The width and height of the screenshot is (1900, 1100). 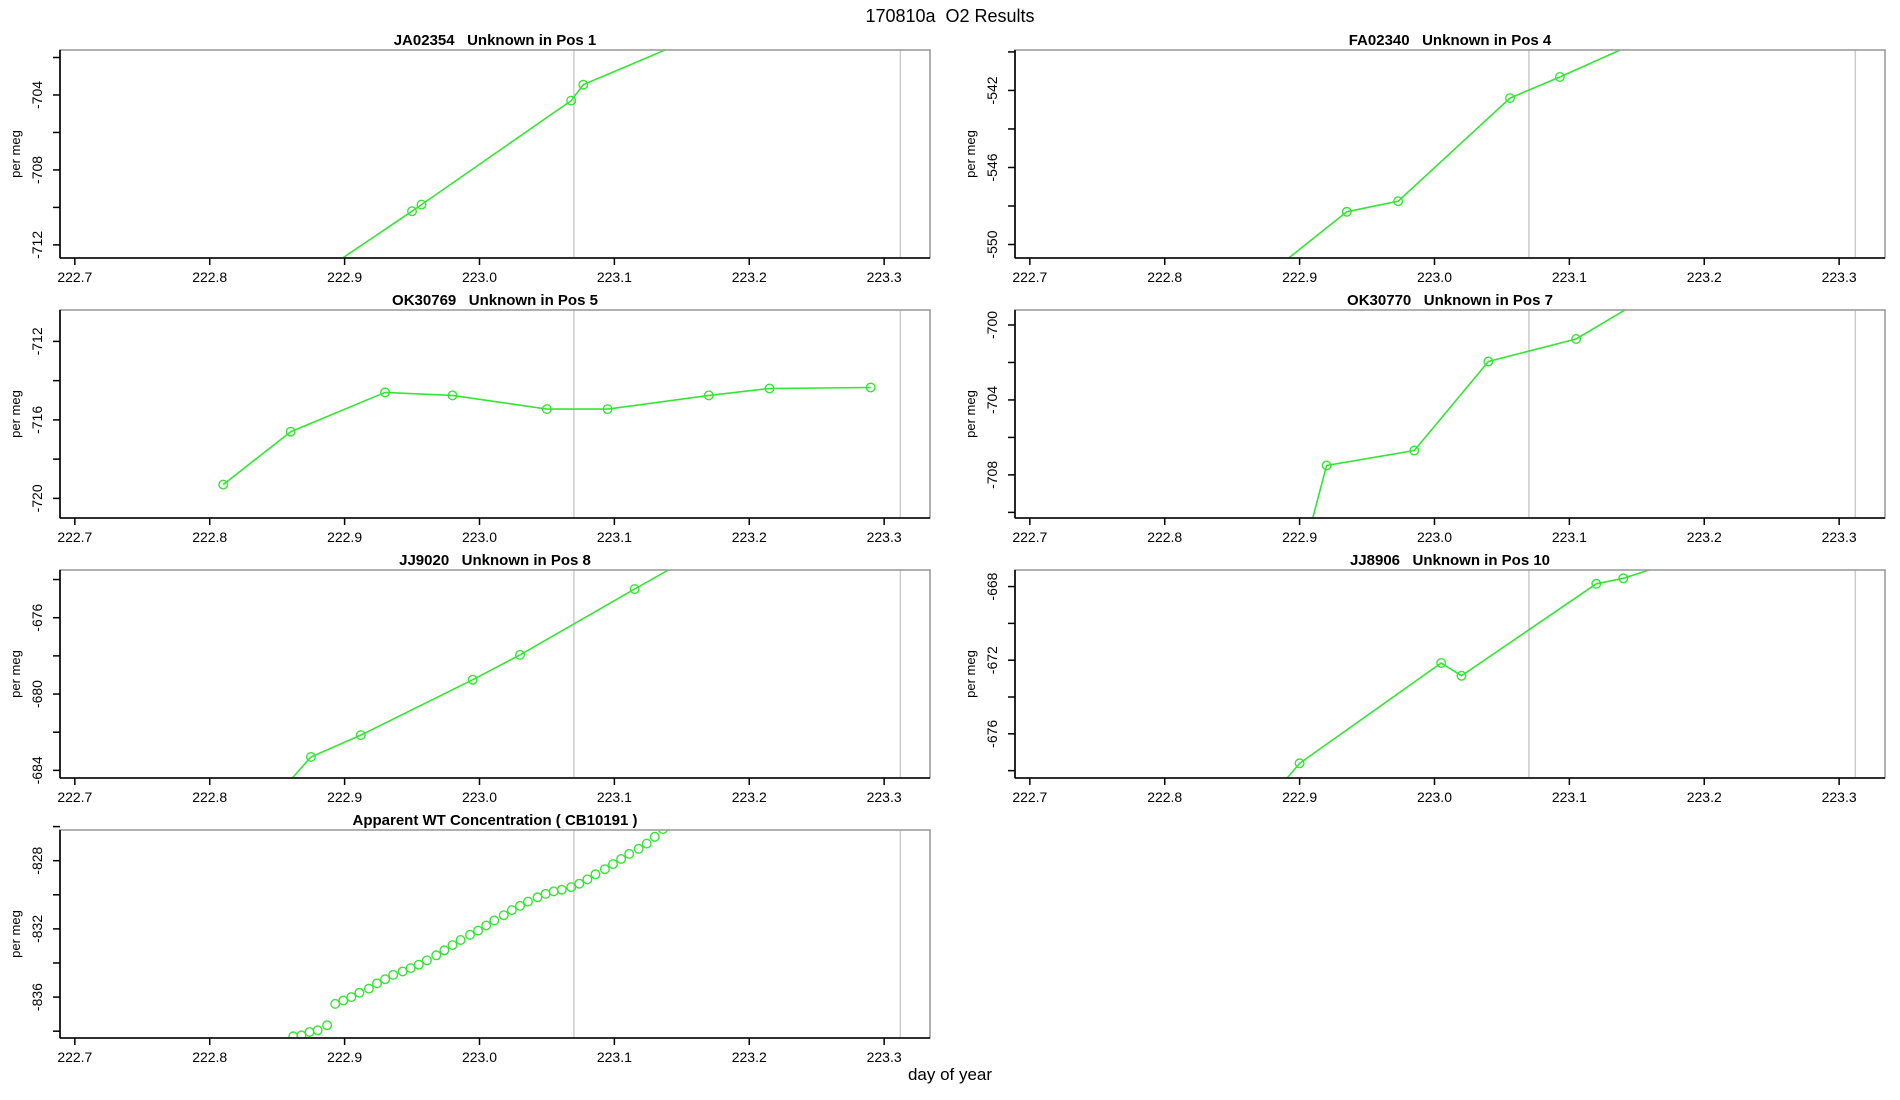 What do you see at coordinates (495, 300) in the screenshot?
I see `plot-title-OK30769: OK30769 Unknown in Pos 5` at bounding box center [495, 300].